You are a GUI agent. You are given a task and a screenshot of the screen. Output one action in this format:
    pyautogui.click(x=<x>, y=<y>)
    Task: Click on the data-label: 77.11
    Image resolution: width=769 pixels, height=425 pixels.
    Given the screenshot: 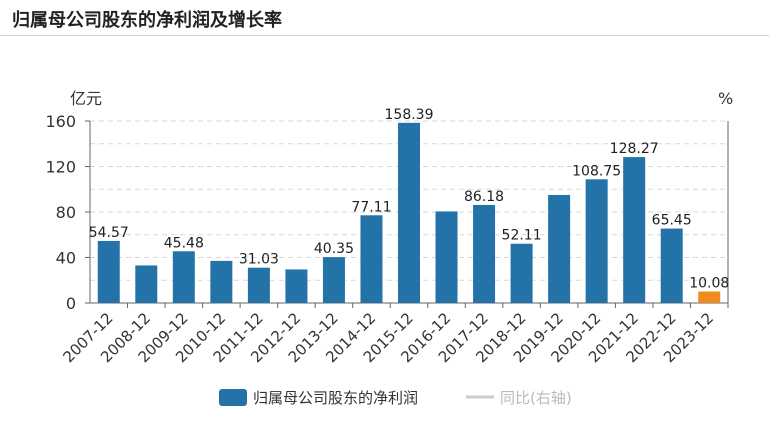 What is the action you would take?
    pyautogui.click(x=371, y=207)
    